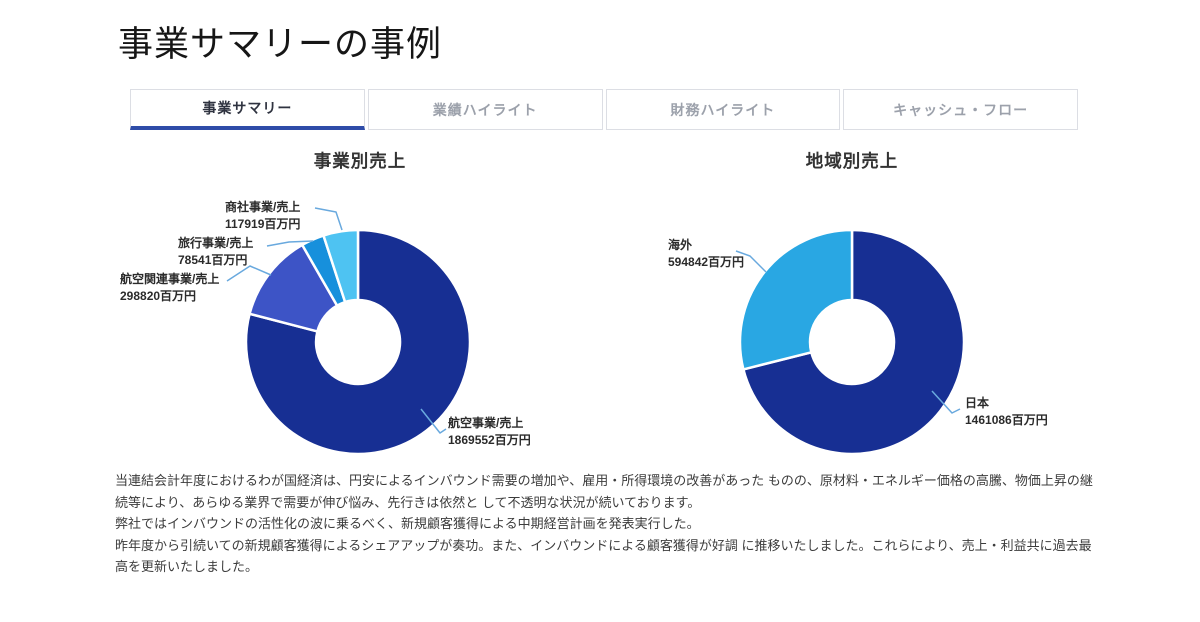  I want to click on slice-label-travel: 旅行事業/売上 78541百万円, so click(215, 251).